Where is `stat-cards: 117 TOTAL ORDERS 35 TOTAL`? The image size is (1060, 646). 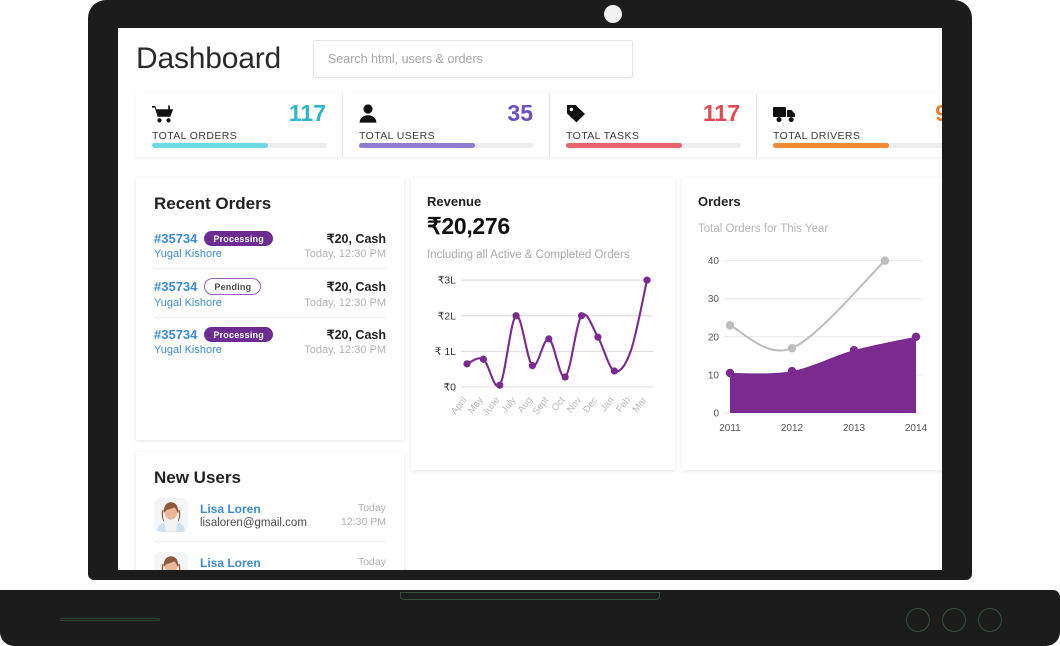 stat-cards: 117 TOTAL ORDERS 35 TOTAL is located at coordinates (539, 125).